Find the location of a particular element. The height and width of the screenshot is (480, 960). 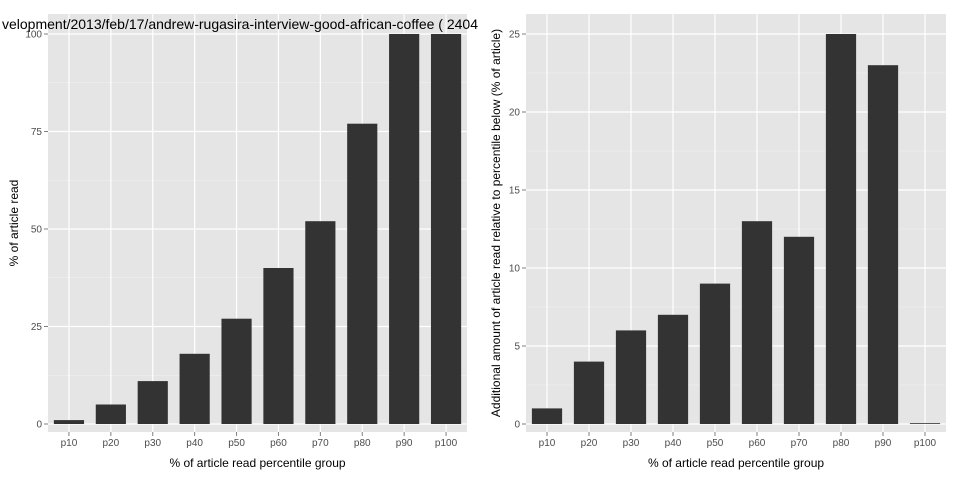

y-tick-label: 5 is located at coordinates (517, 347).